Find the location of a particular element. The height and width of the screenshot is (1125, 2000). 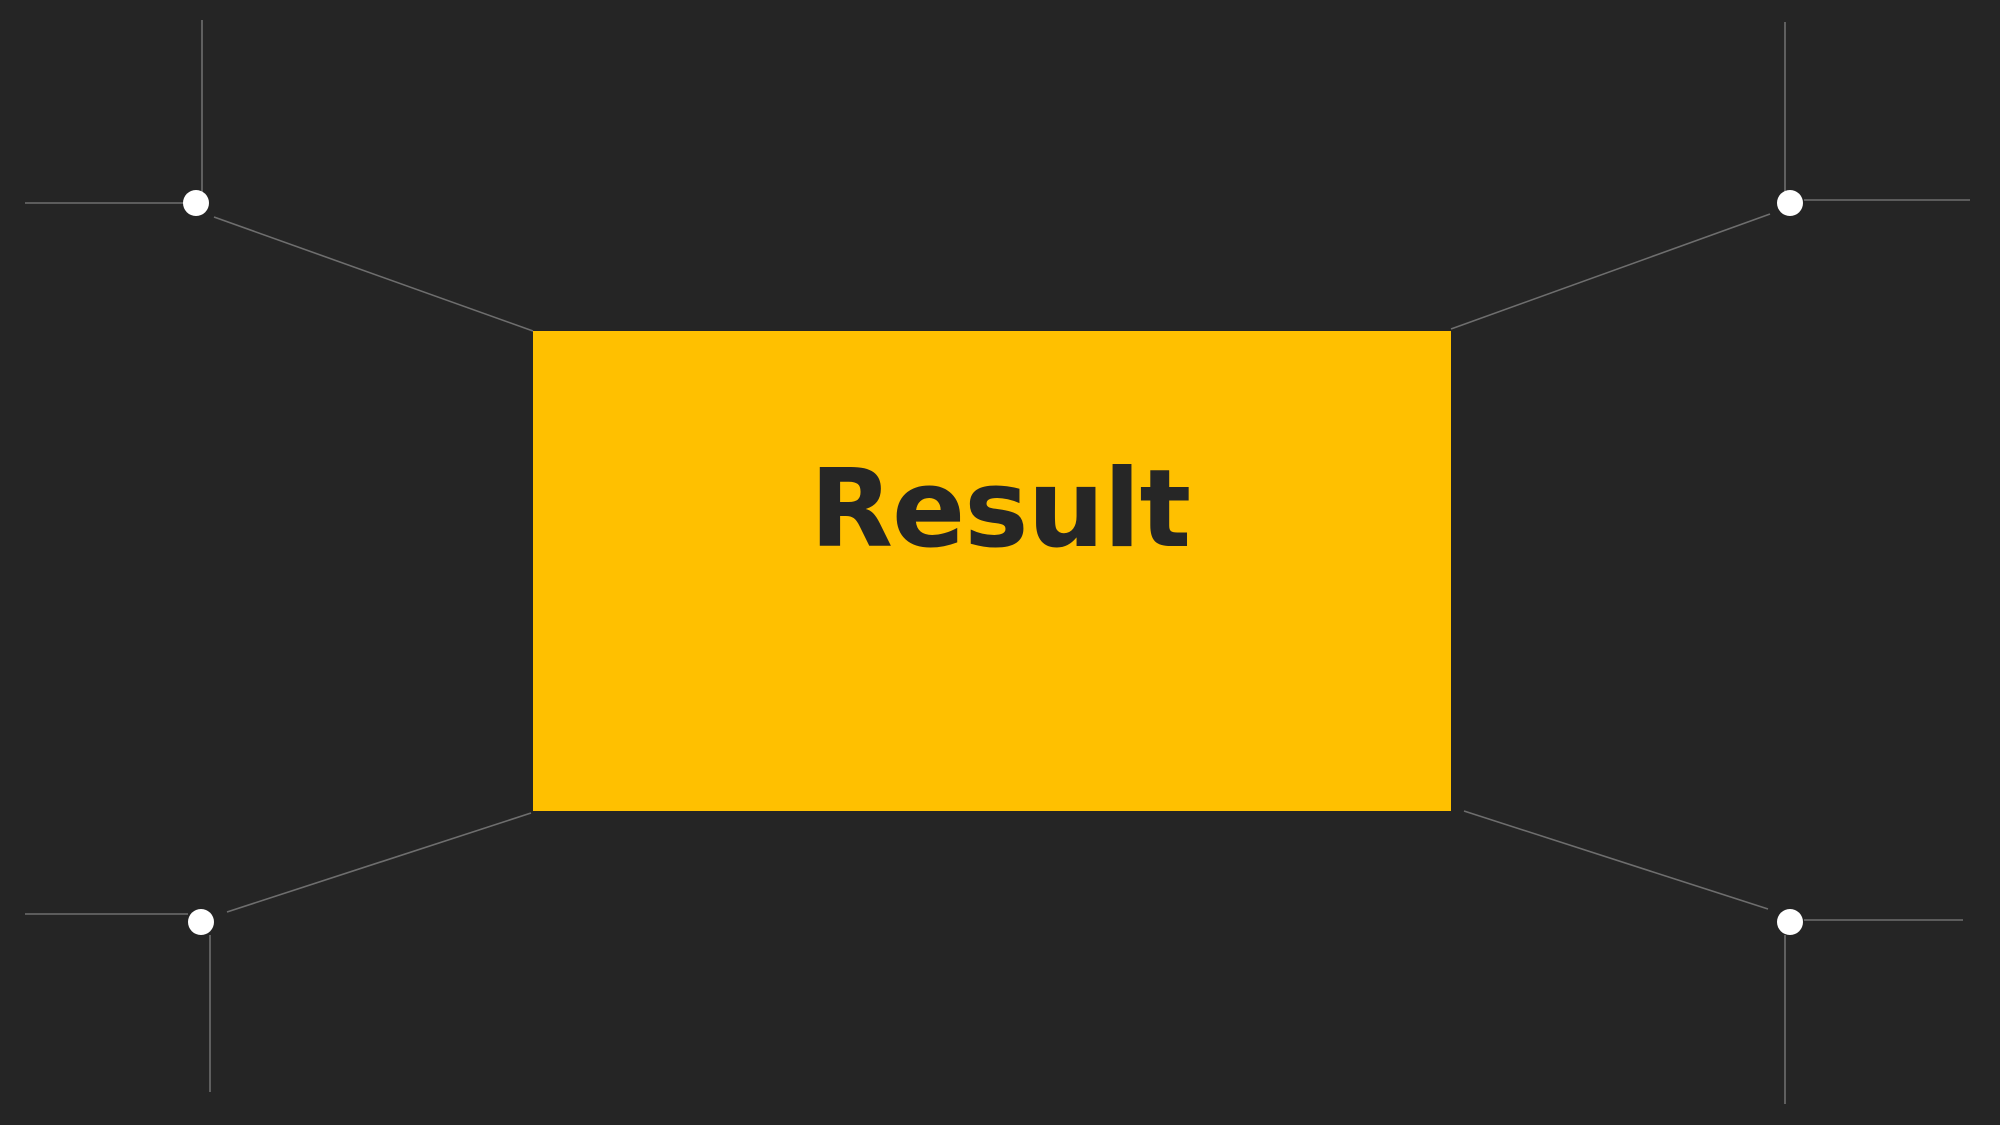

top-left-connector-line is located at coordinates (373, 274).